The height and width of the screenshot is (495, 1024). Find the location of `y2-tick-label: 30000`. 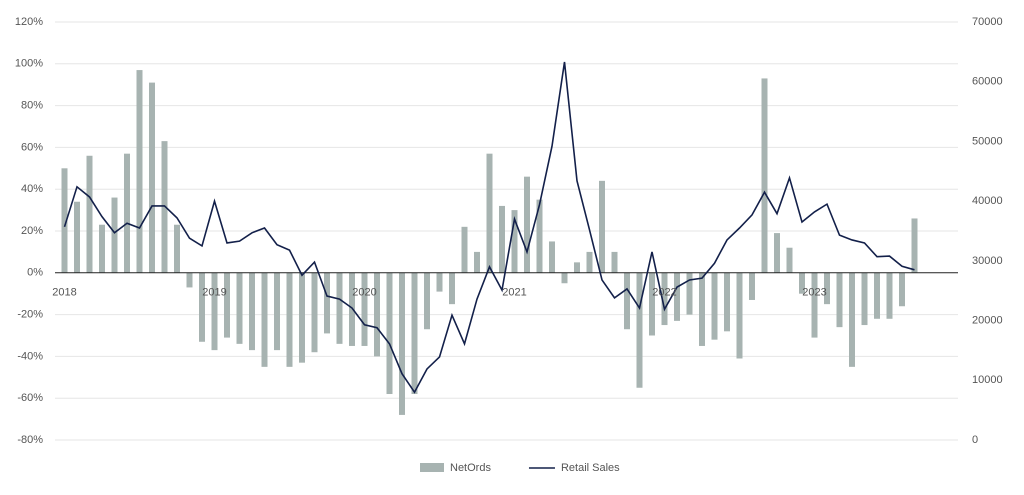

y2-tick-label: 30000 is located at coordinates (987, 261).